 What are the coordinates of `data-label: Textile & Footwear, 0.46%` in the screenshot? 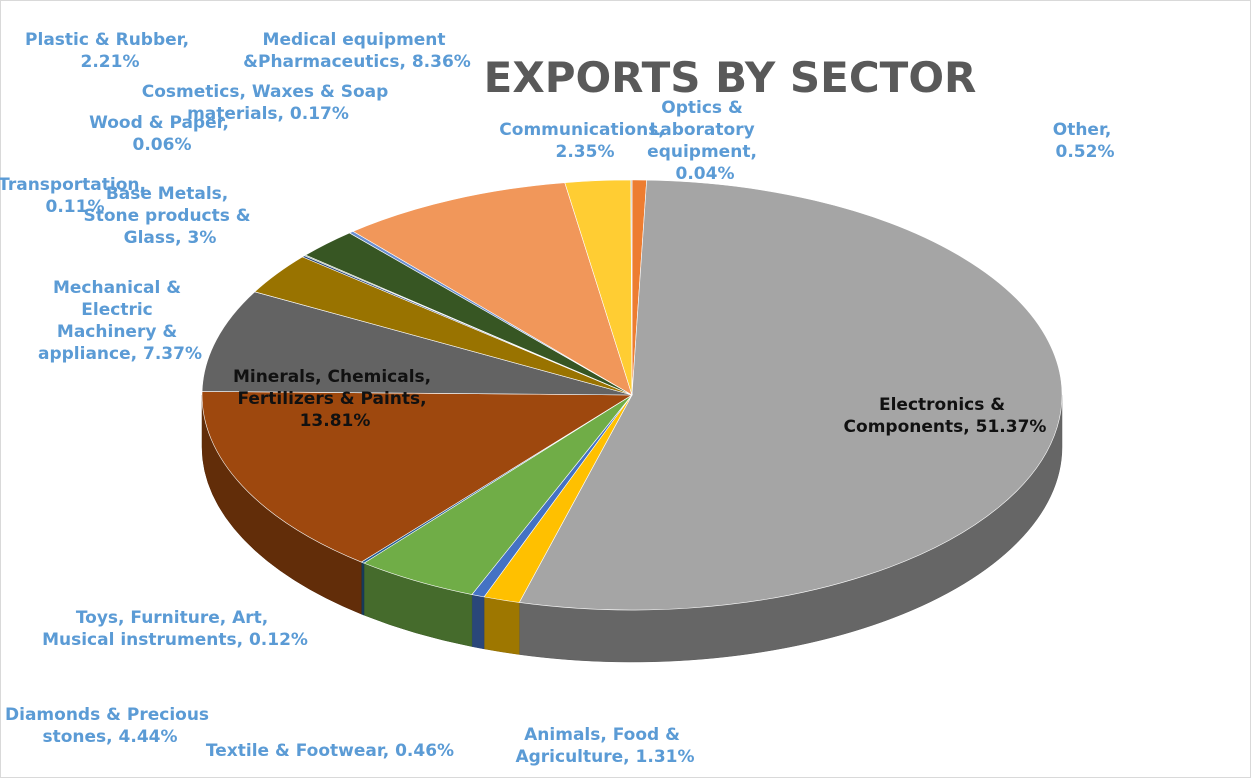 It's located at (330, 751).